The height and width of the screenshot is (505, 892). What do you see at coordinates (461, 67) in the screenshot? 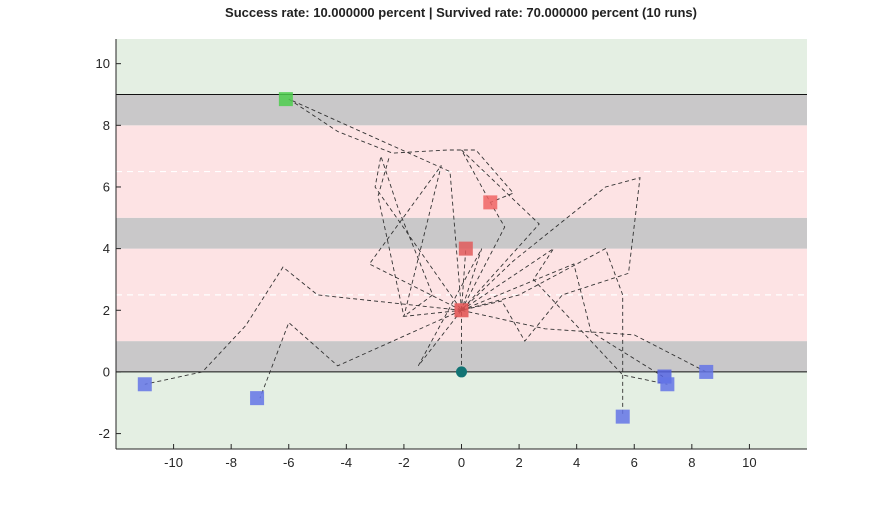
I see `band-goal` at bounding box center [461, 67].